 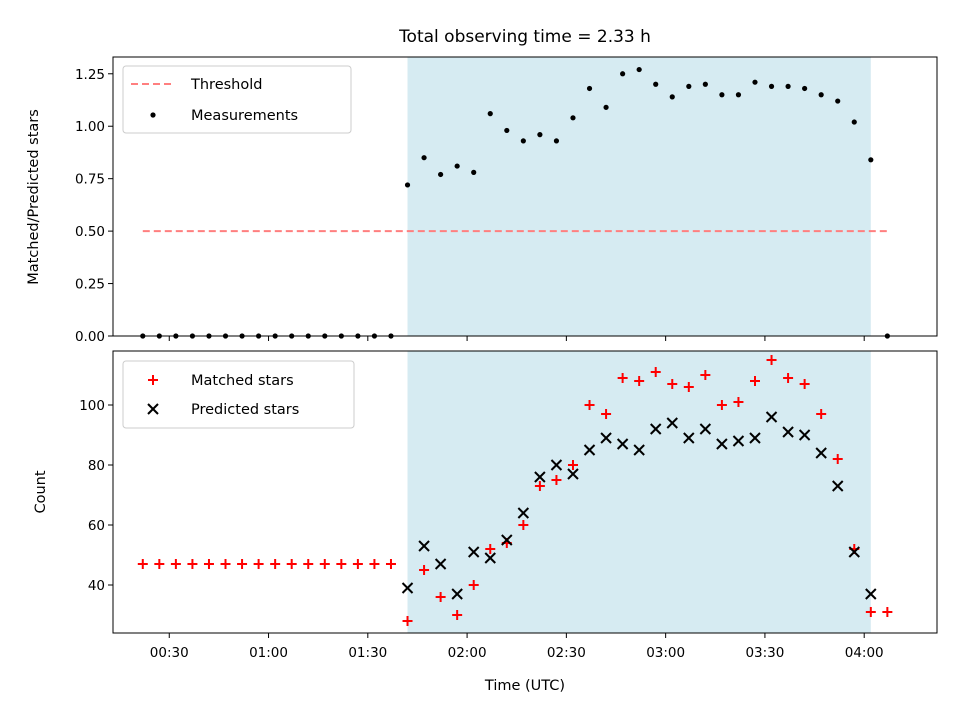 I want to click on x-tick-label: 03:00, so click(x=665, y=653).